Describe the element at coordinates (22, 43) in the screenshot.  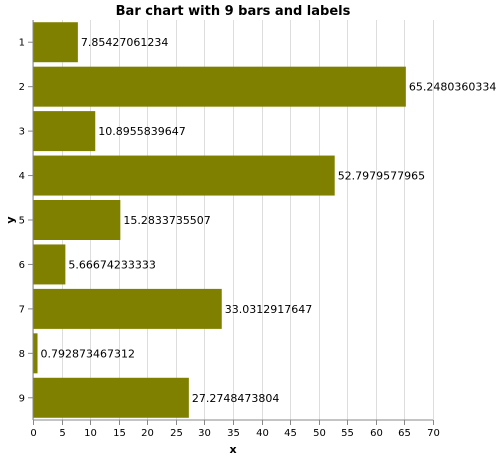
I see `y-tick-label: 1` at that location.